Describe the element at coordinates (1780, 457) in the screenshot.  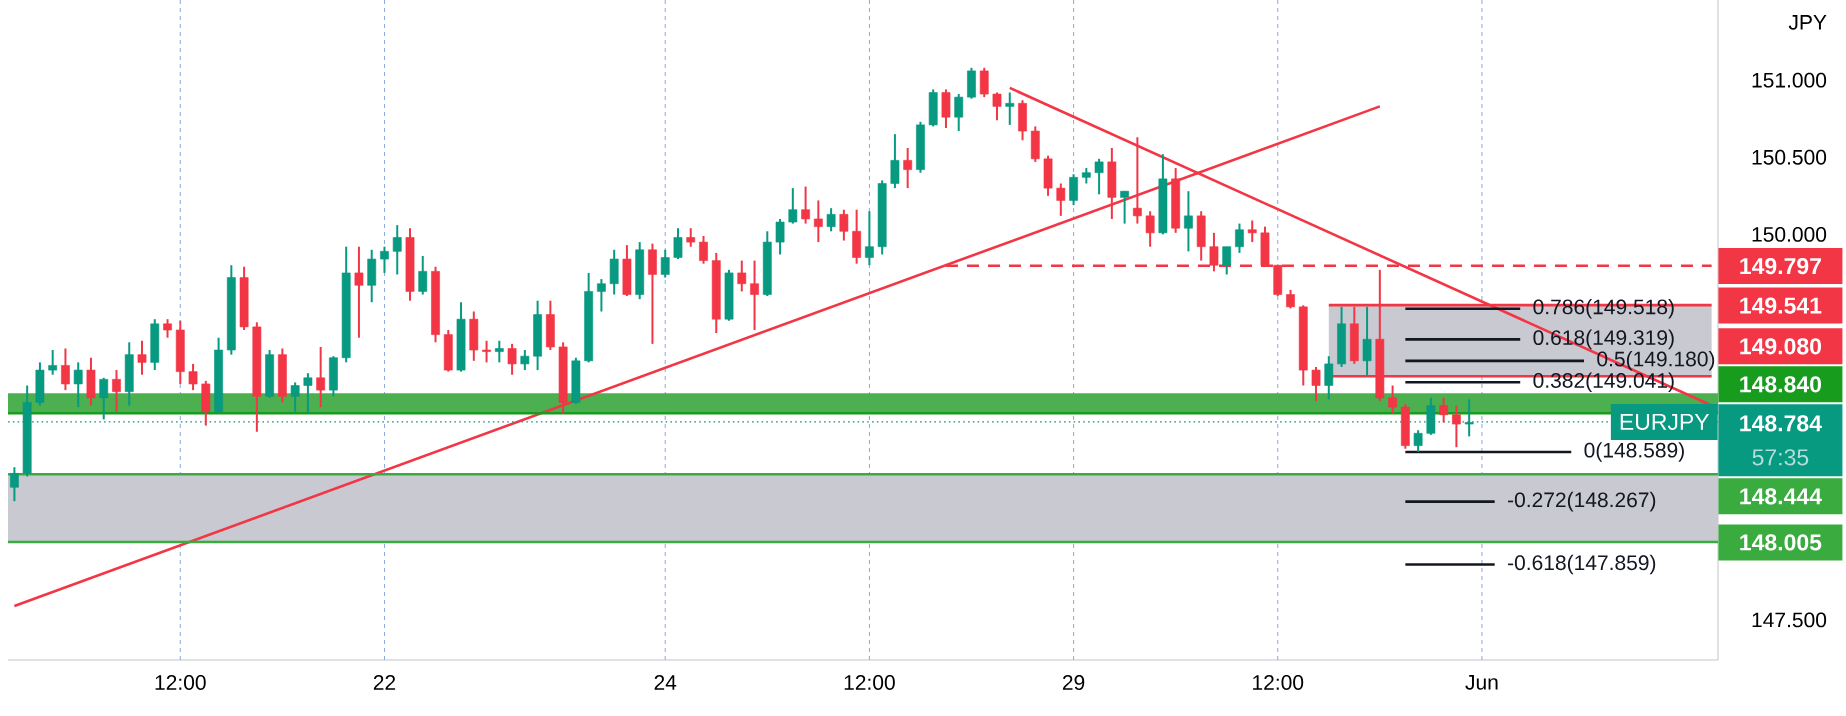
I see `text: 57:35` at that location.